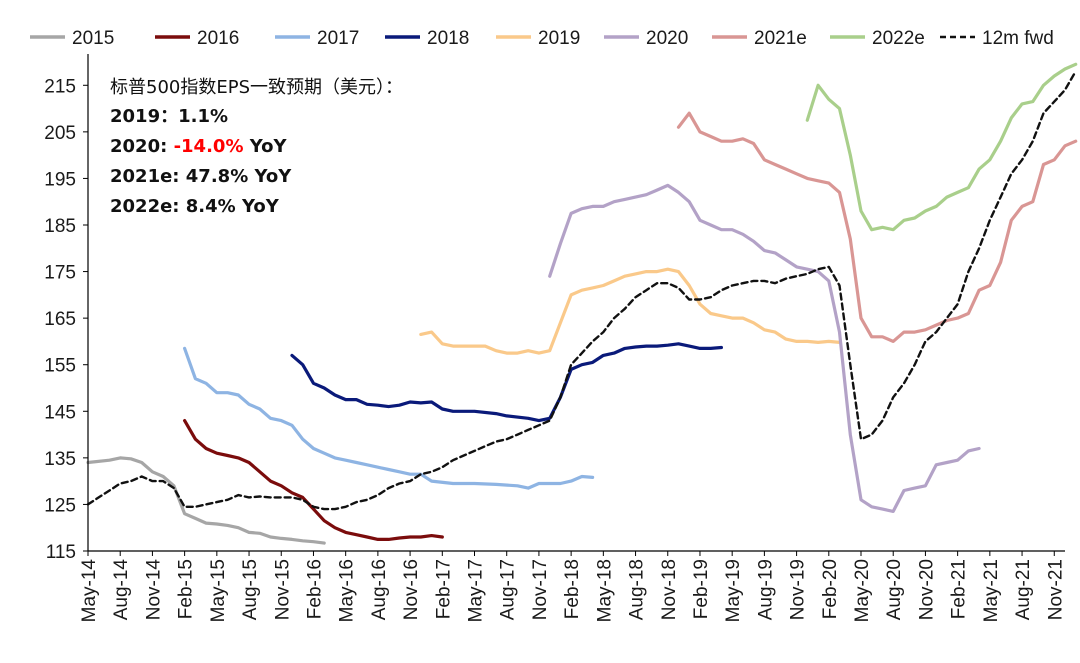 The width and height of the screenshot is (1080, 663). Describe the element at coordinates (60, 226) in the screenshot. I see `y-tick-label: 185` at that location.